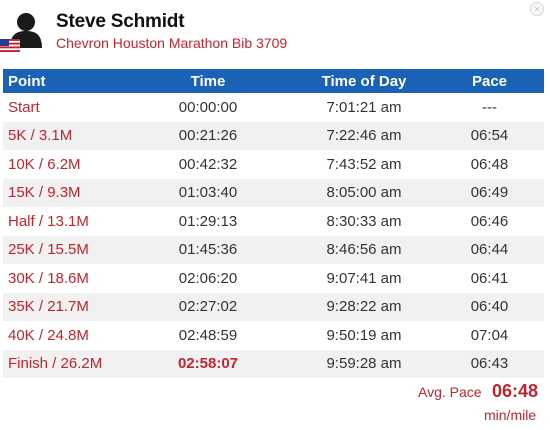 Image resolution: width=550 pixels, height=430 pixels. Describe the element at coordinates (515, 391) in the screenshot. I see `avg-pace-value: 06:48` at that location.